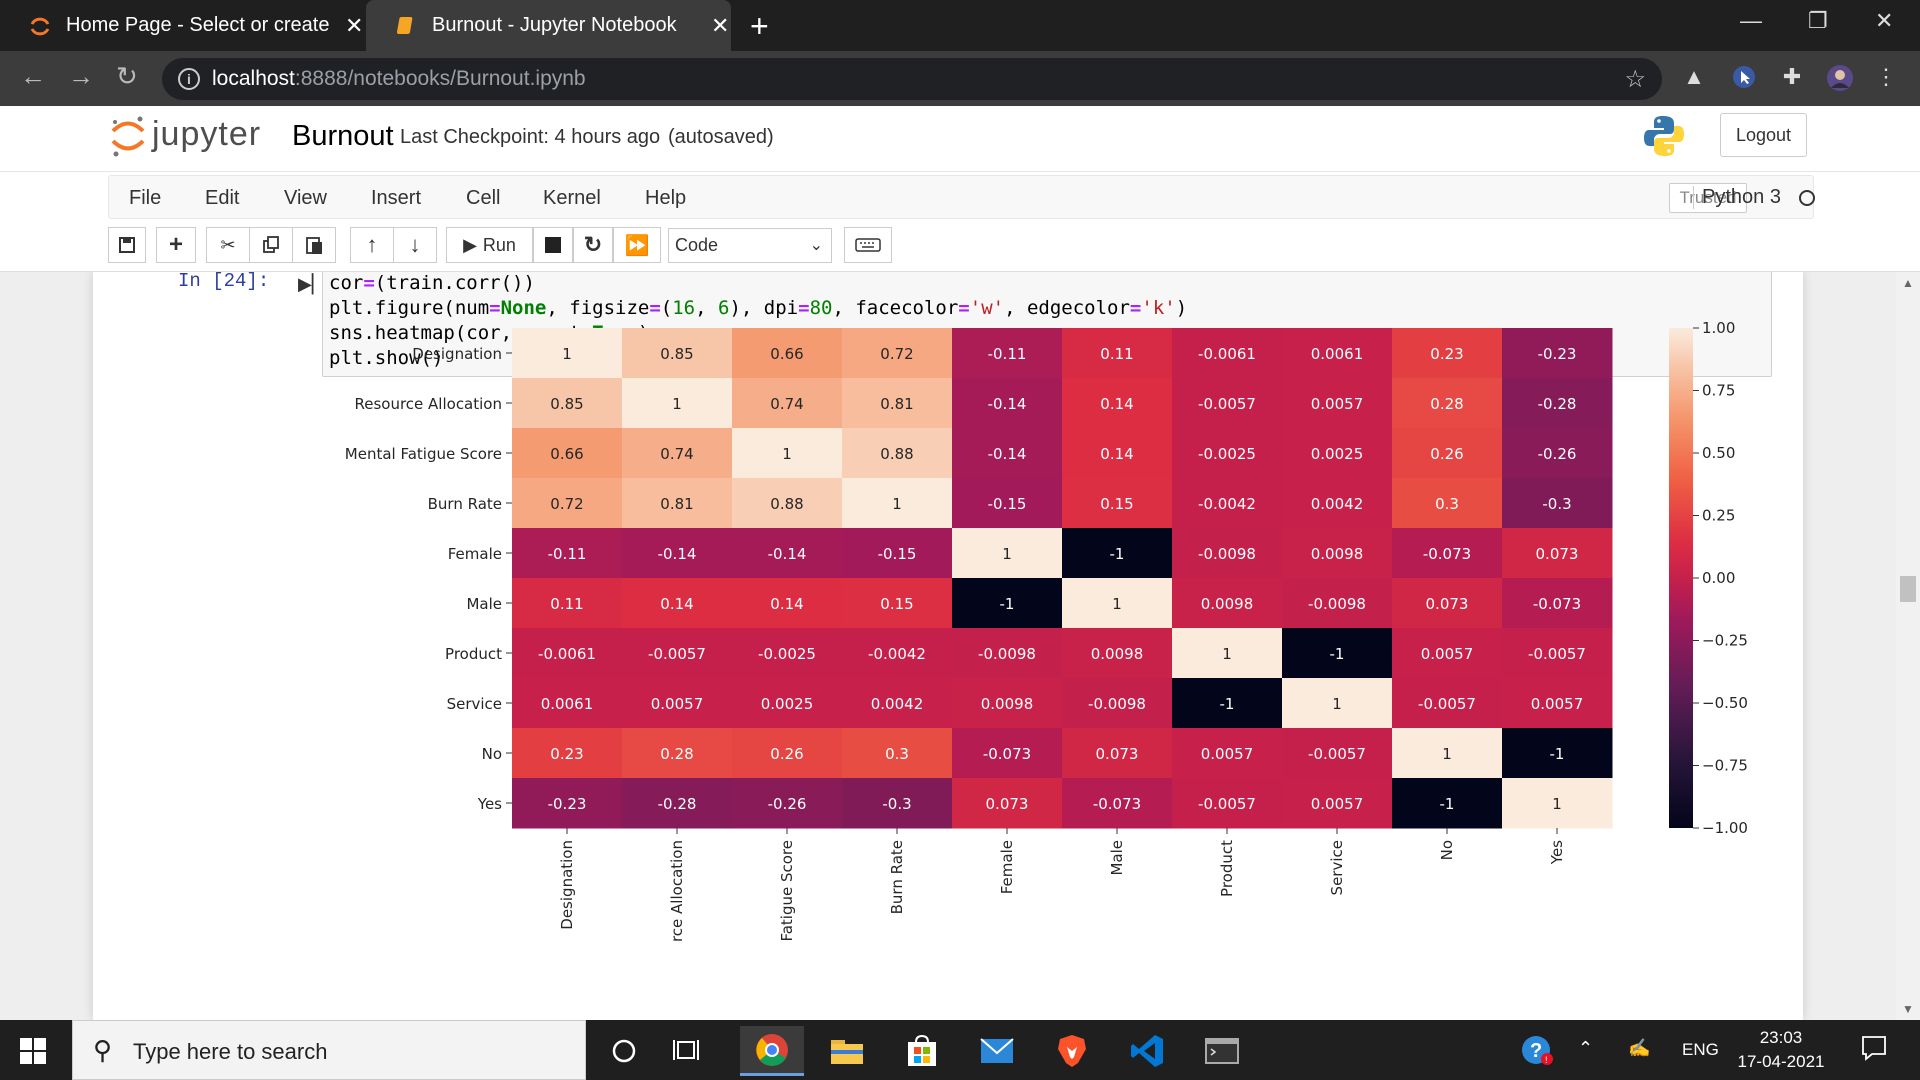 The height and width of the screenshot is (1080, 1920). Describe the element at coordinates (372, 245) in the screenshot. I see `move-up-icon: ↑` at that location.